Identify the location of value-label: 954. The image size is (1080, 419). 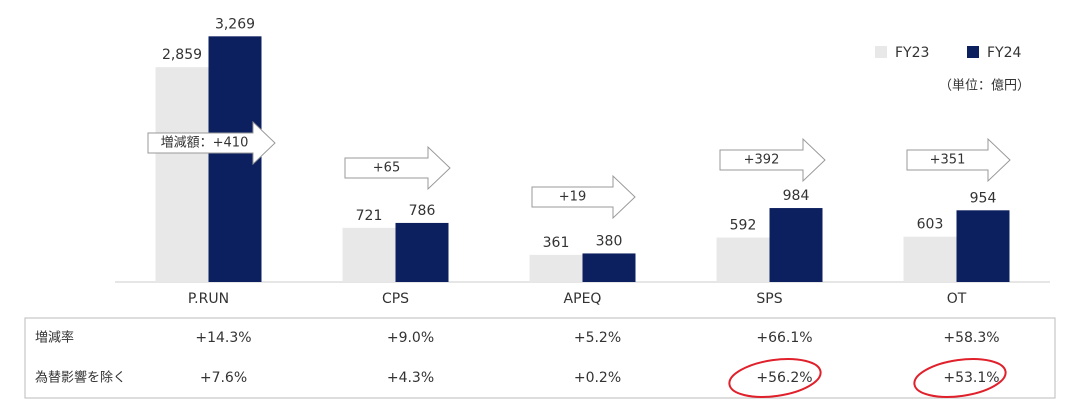
(983, 198).